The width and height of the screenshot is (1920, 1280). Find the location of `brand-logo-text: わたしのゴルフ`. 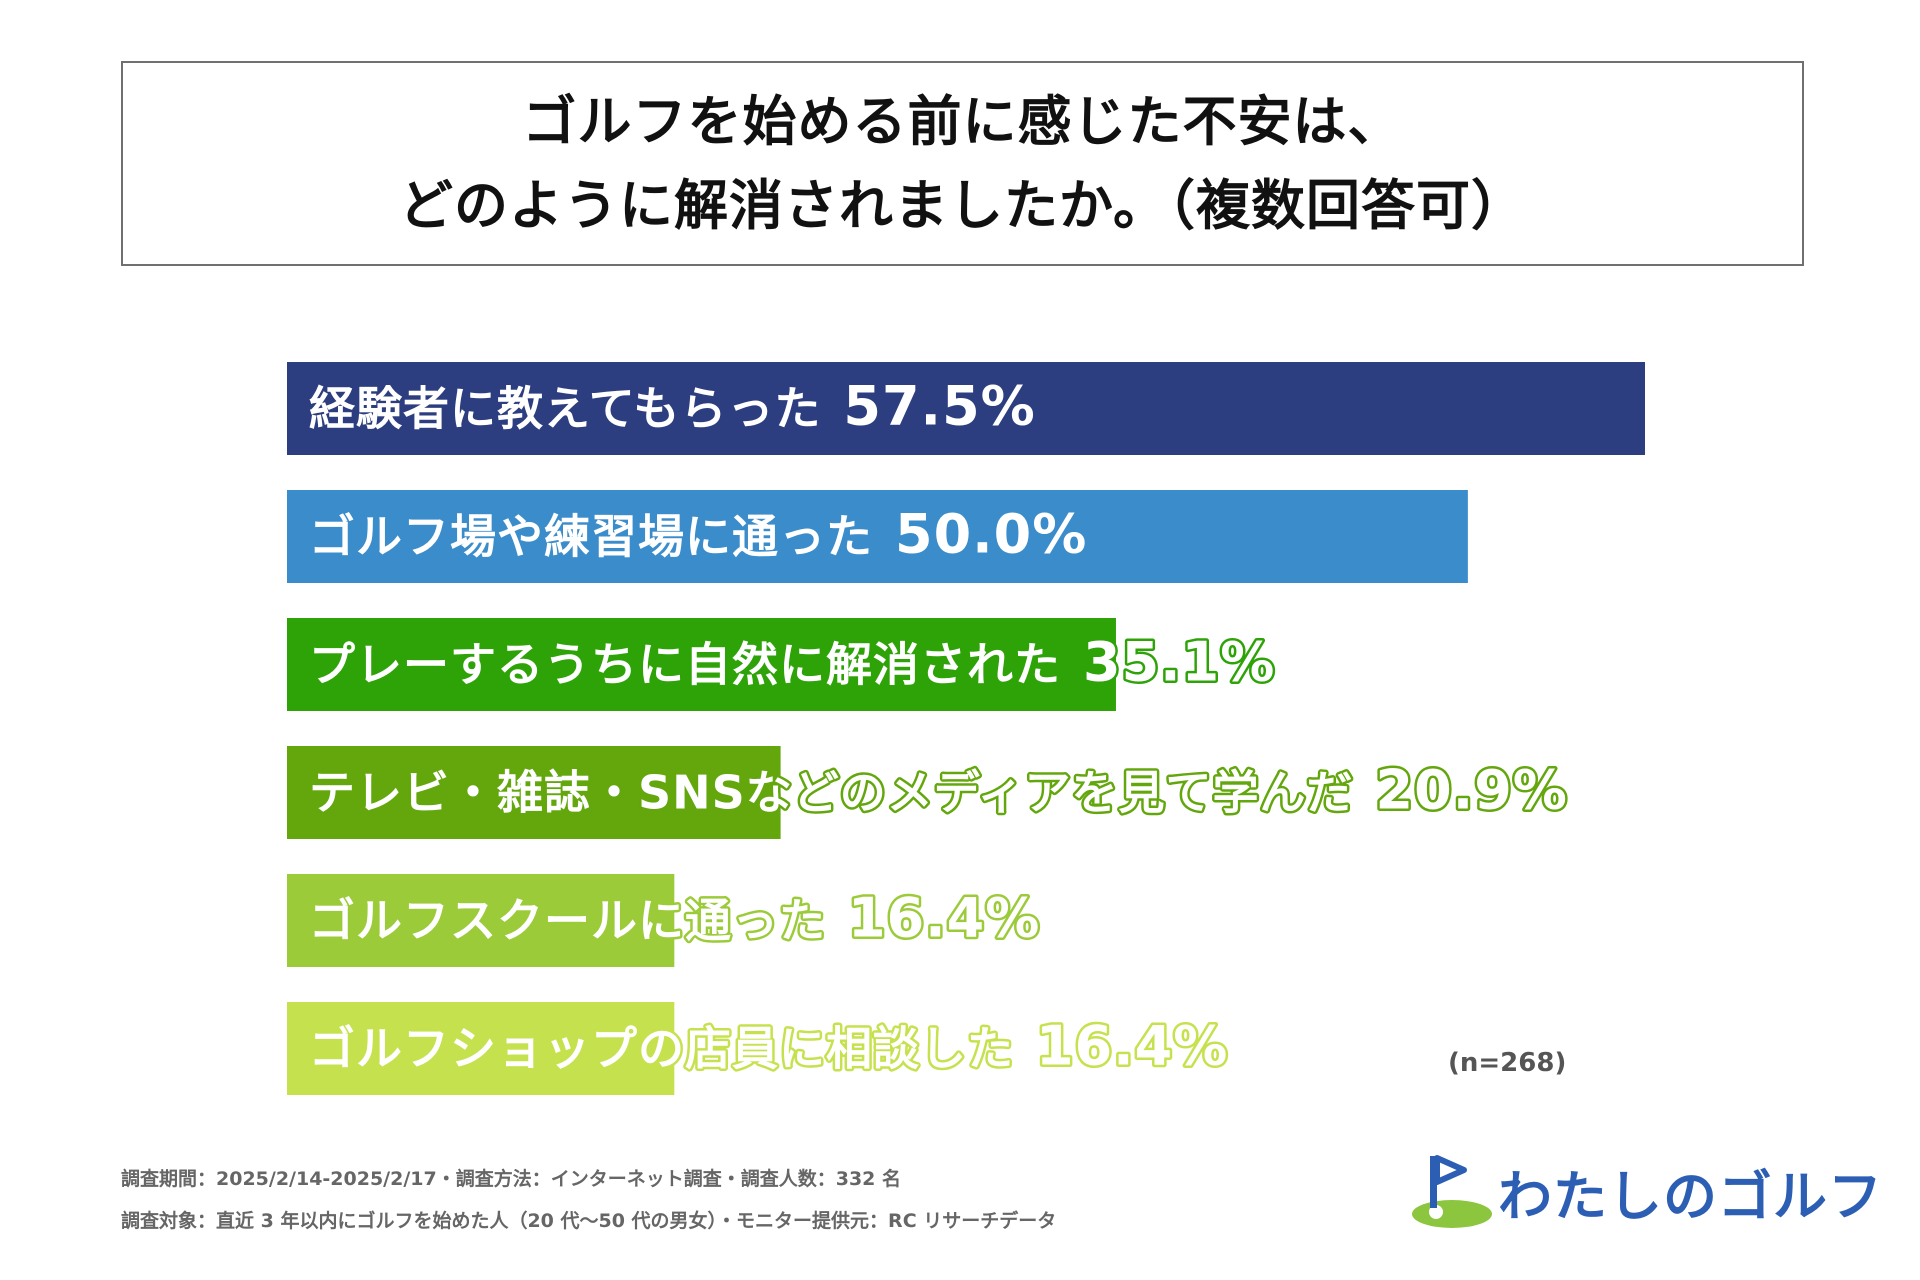

brand-logo-text: わたしのゴルフ is located at coordinates (1690, 1196).